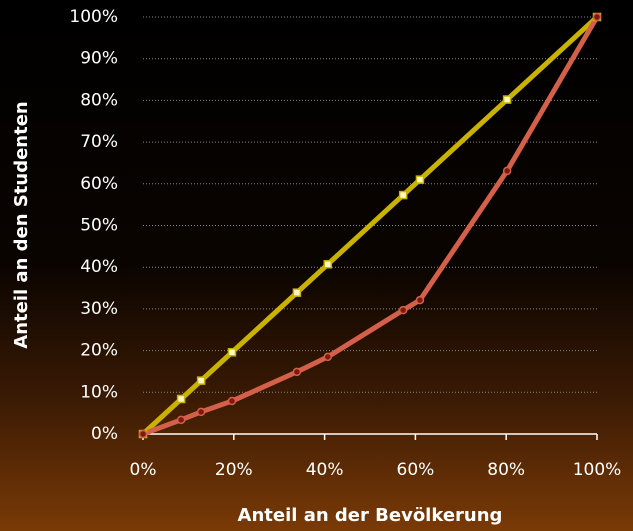 The image size is (633, 531). What do you see at coordinates (99, 351) in the screenshot?
I see `y-tick-label: 20%` at bounding box center [99, 351].